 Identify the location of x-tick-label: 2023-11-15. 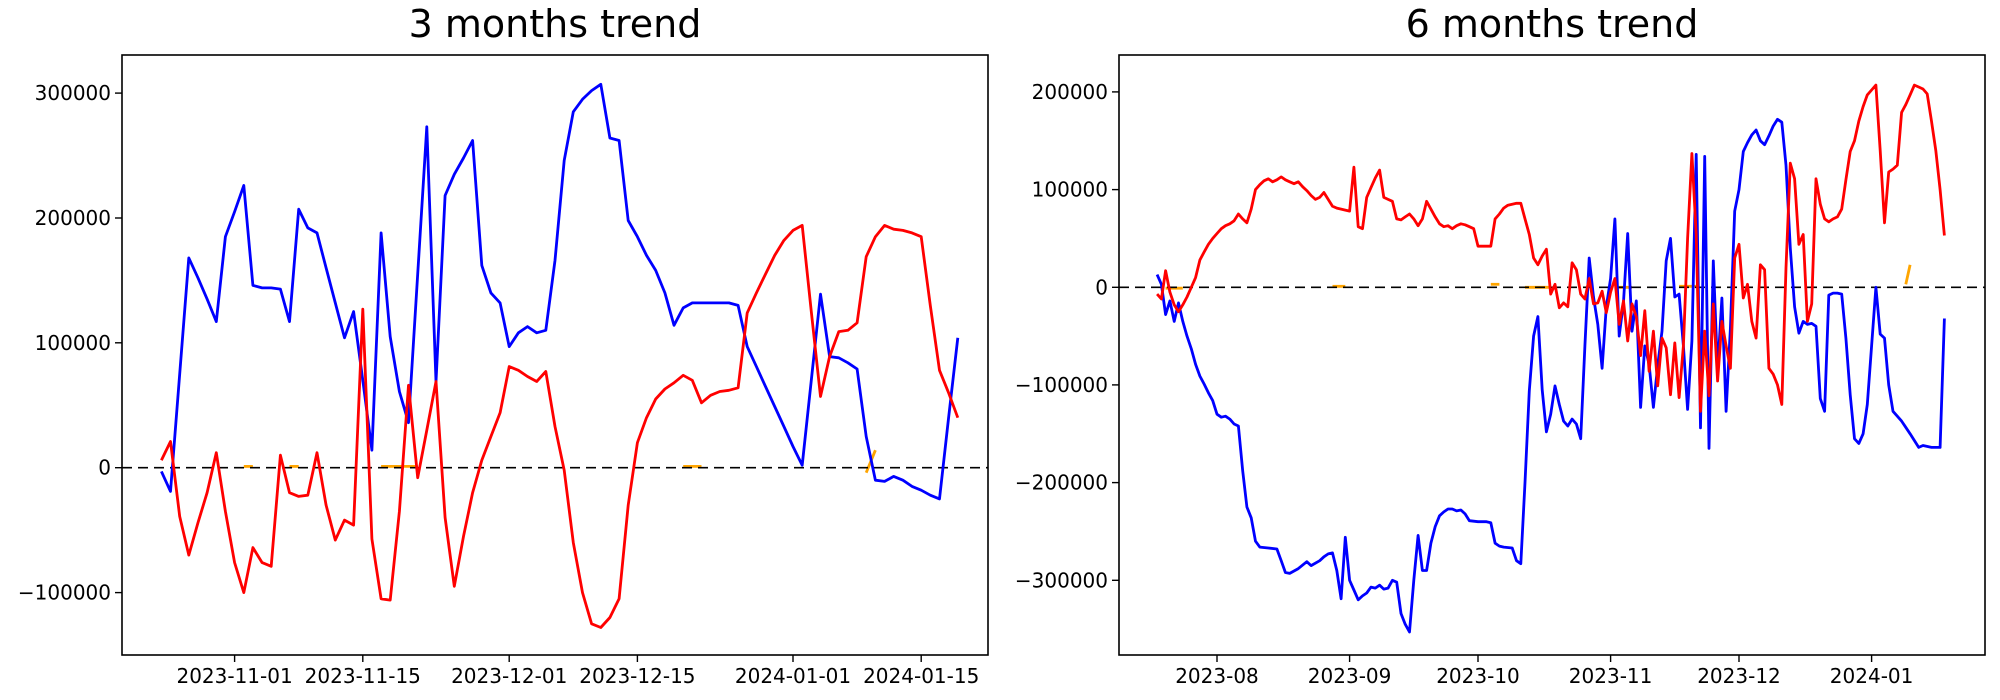
(363, 676).